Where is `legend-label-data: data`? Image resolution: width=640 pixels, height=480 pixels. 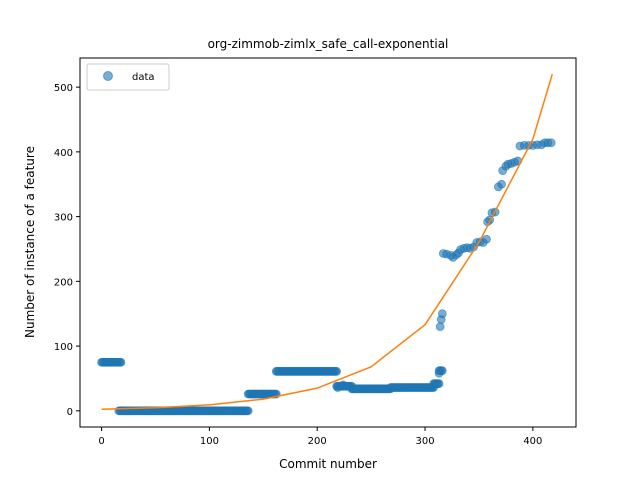 legend-label-data: data is located at coordinates (143, 77).